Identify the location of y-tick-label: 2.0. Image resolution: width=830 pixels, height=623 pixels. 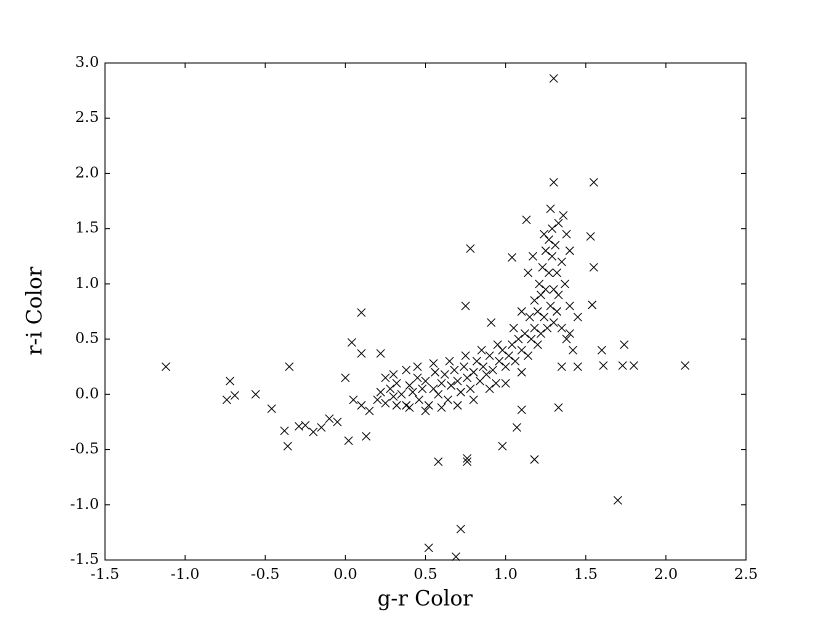
(87, 172).